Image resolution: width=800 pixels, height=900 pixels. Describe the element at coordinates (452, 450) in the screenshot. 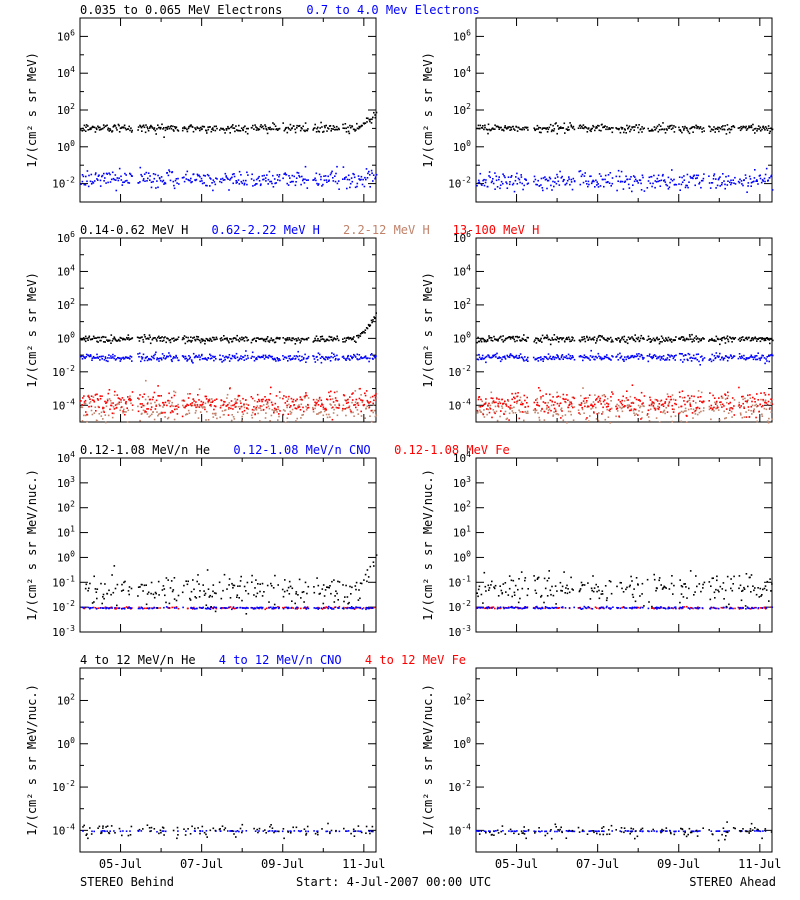

I see `legend-entry: 0.12-1.08 MeV Fe` at that location.